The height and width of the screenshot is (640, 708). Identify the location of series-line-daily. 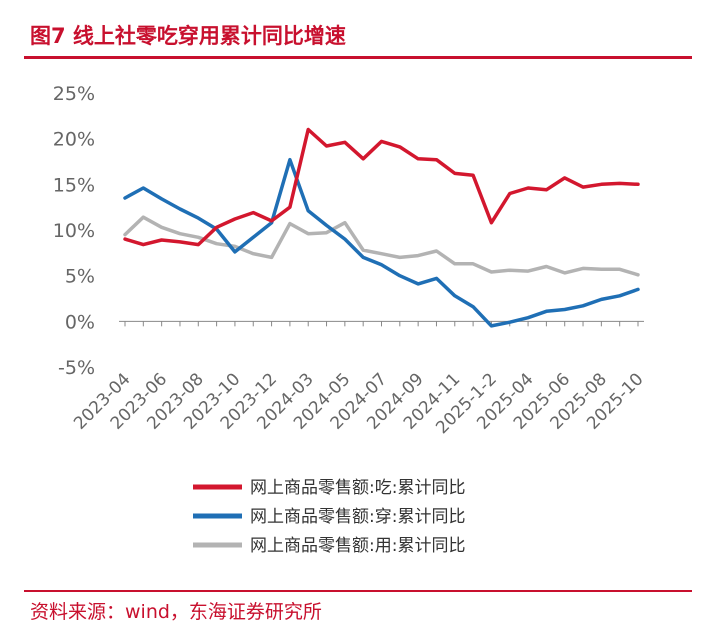
(381, 246).